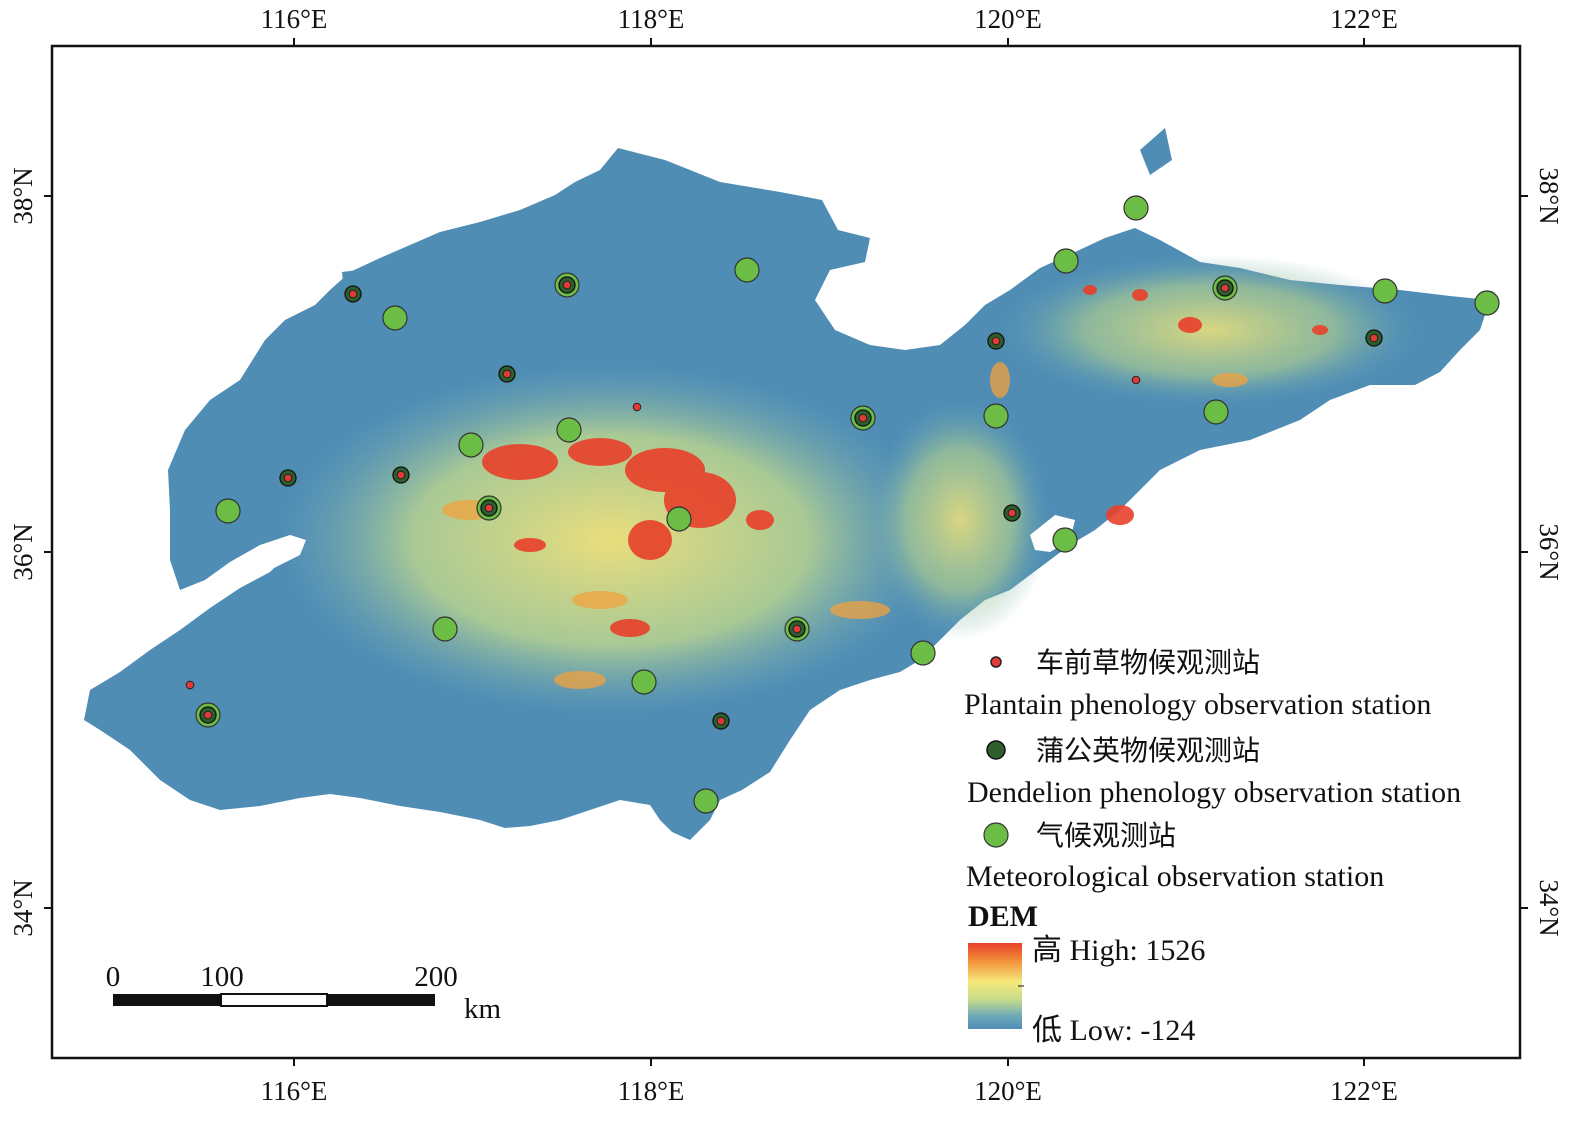 This screenshot has height=1128, width=1594. Describe the element at coordinates (436, 977) in the screenshot. I see `scale-label-200: 200` at that location.